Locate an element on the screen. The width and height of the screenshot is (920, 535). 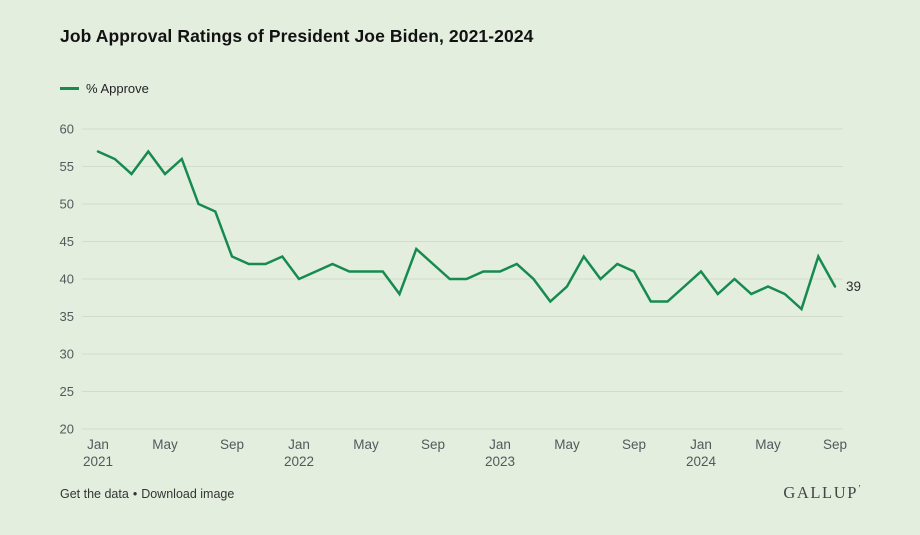
latest-value-label: 39 is located at coordinates (853, 286).